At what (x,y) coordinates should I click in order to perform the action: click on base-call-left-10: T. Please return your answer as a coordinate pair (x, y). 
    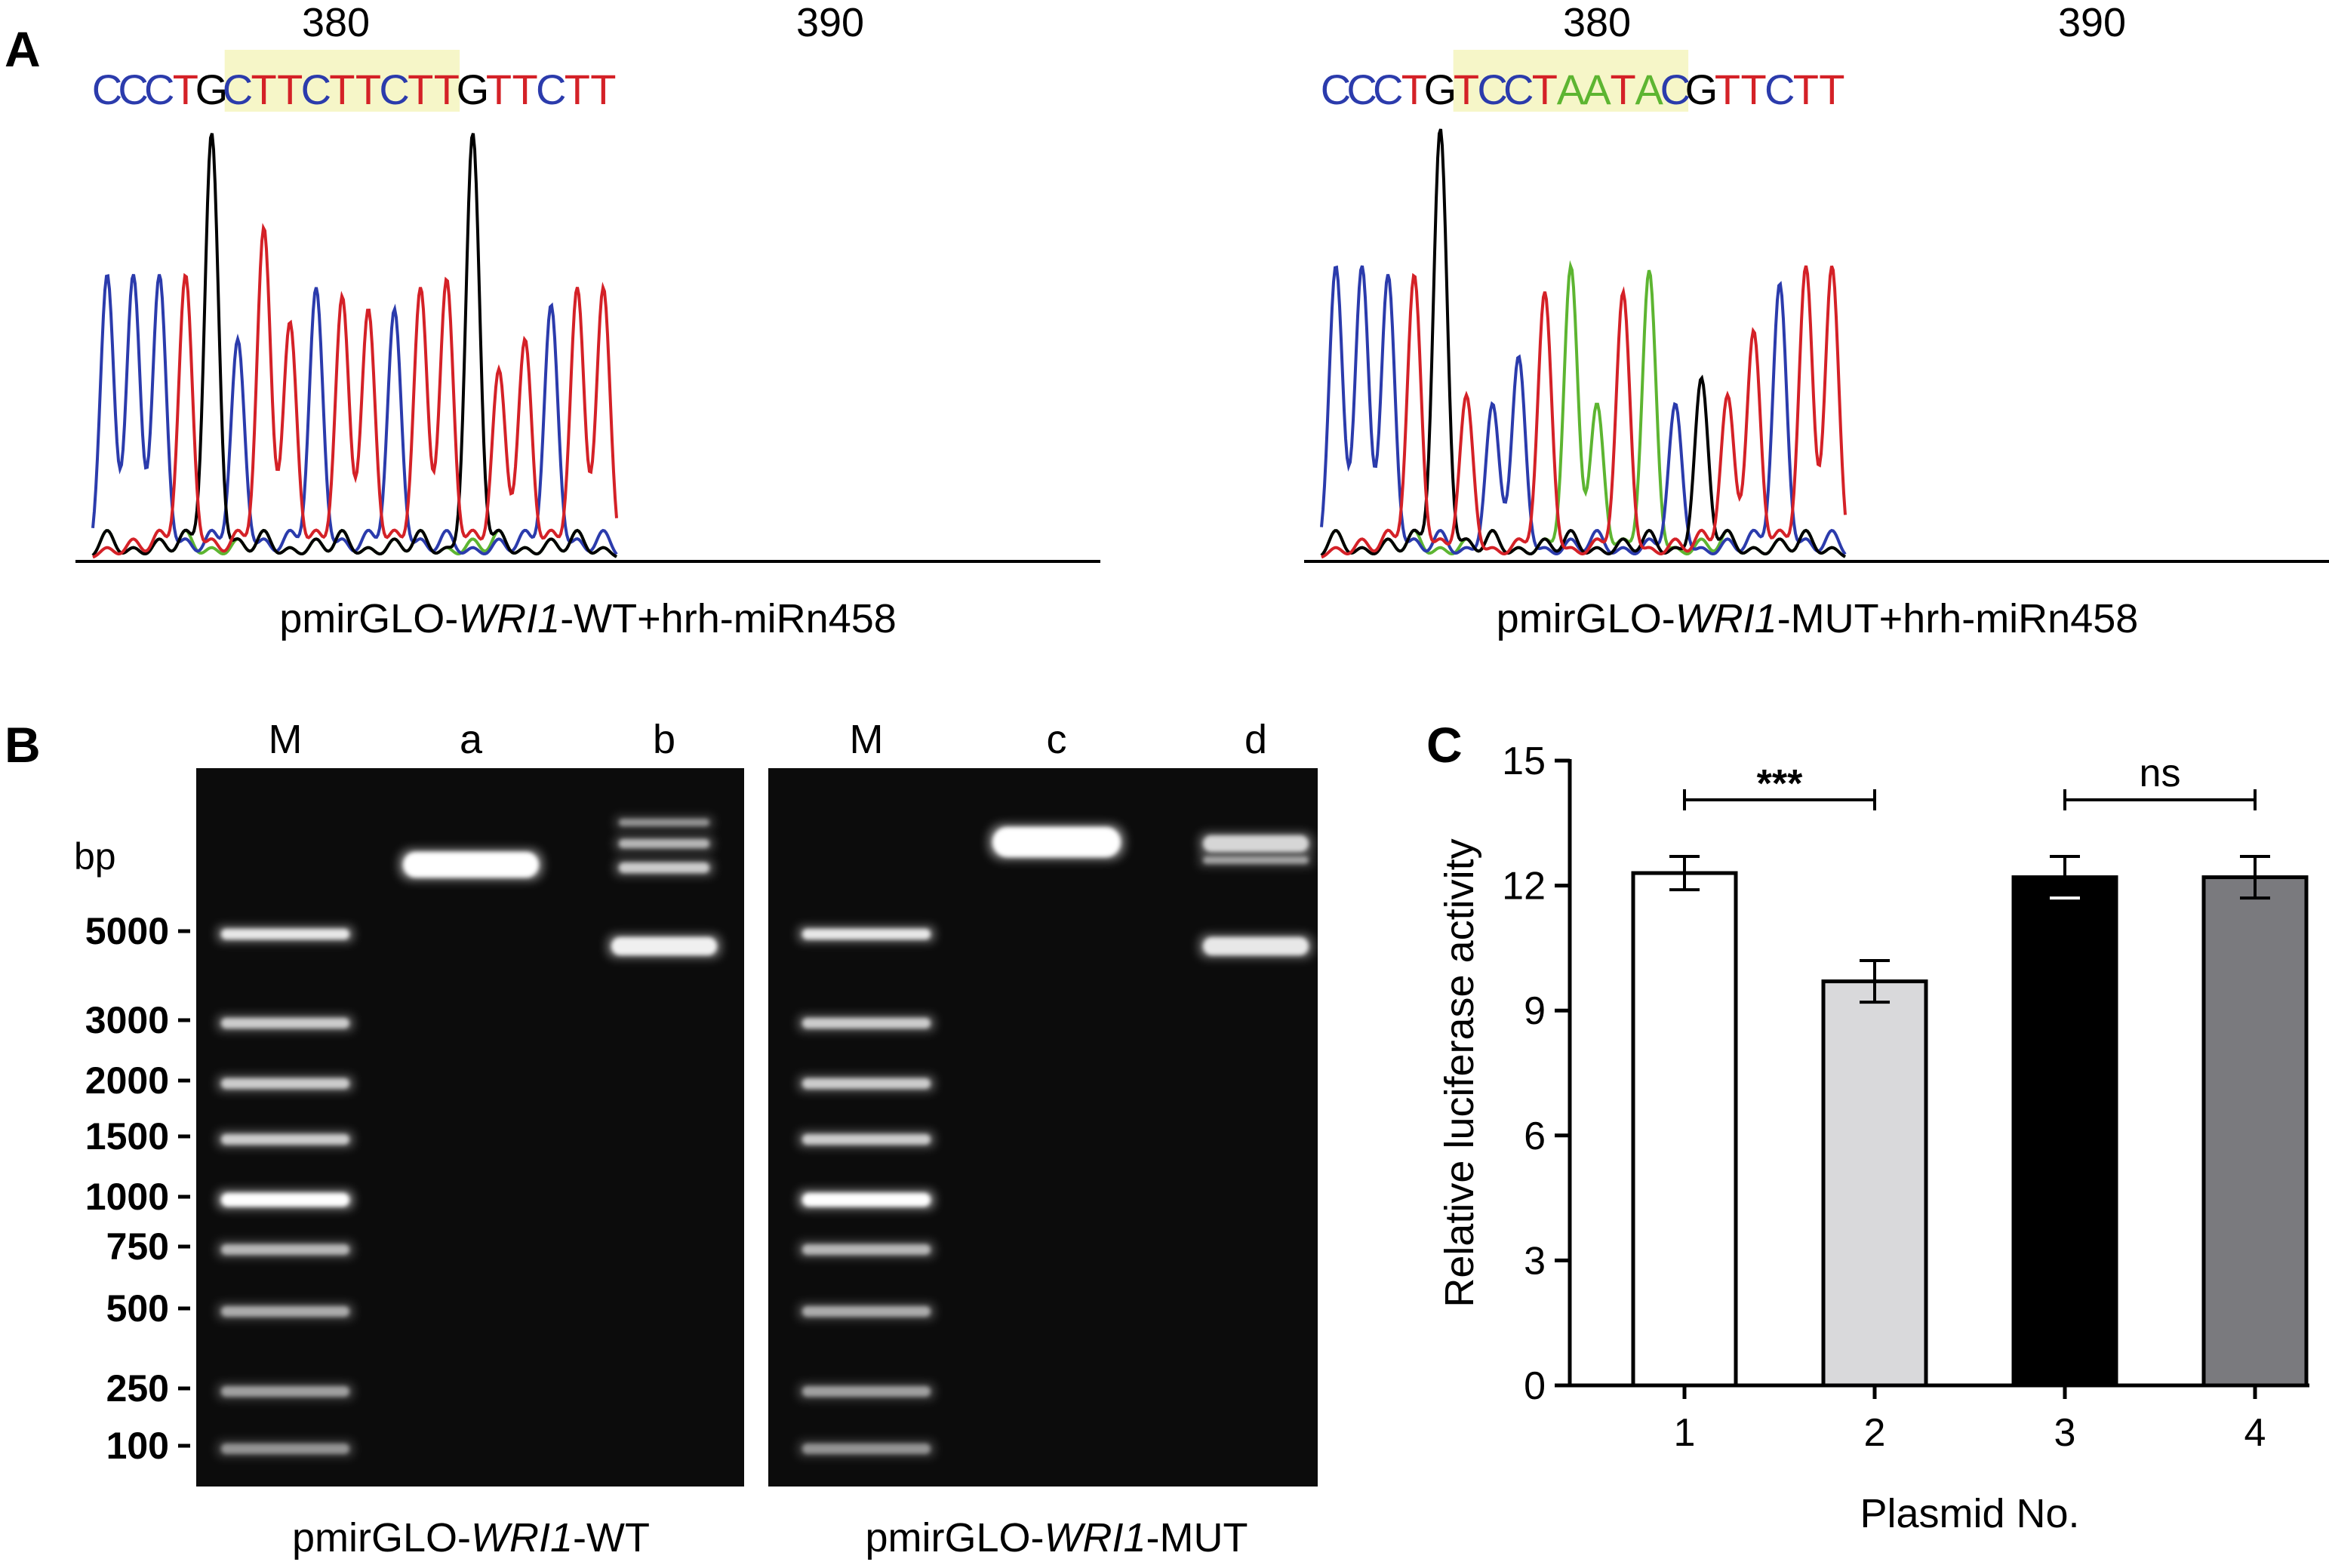
    Looking at the image, I should click on (368, 89).